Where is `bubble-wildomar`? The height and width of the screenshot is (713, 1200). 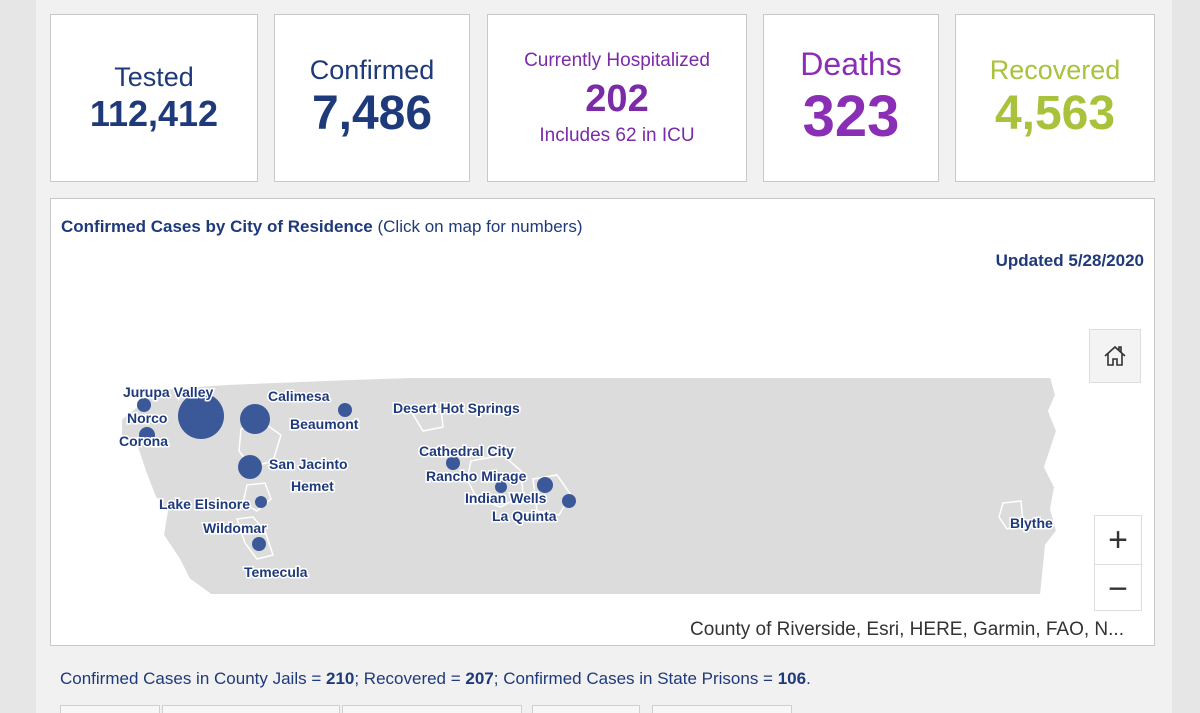 bubble-wildomar is located at coordinates (259, 544).